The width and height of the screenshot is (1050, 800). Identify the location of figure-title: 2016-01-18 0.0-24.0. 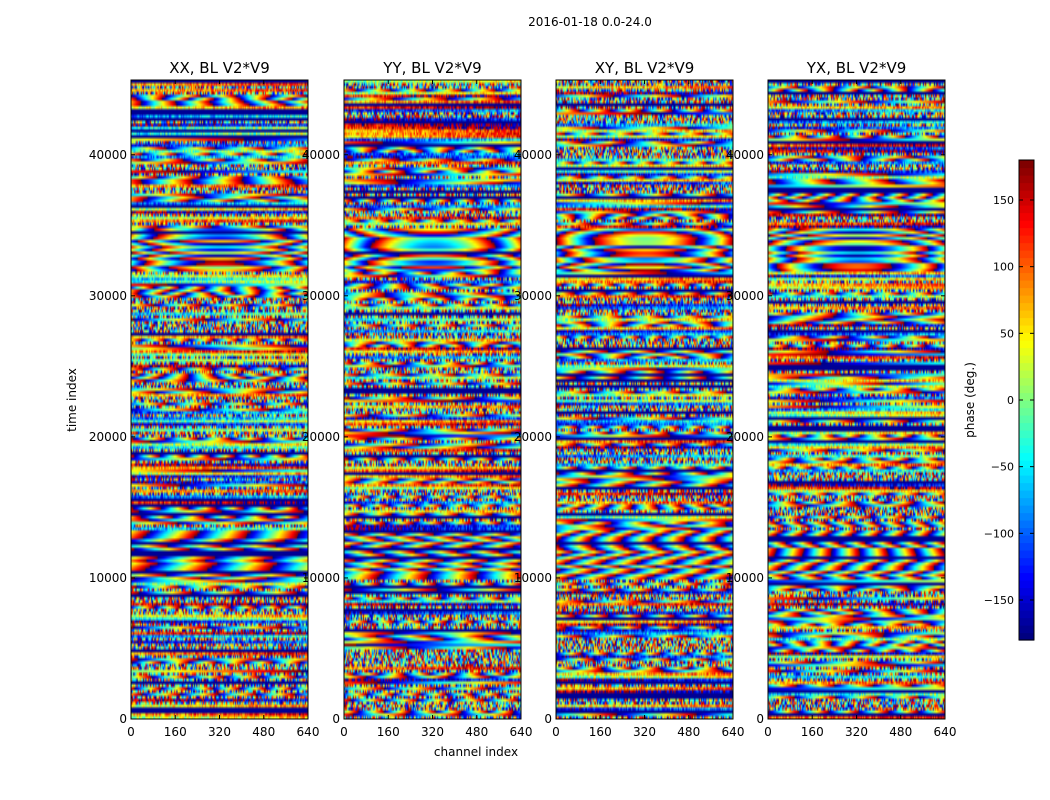
(590, 22).